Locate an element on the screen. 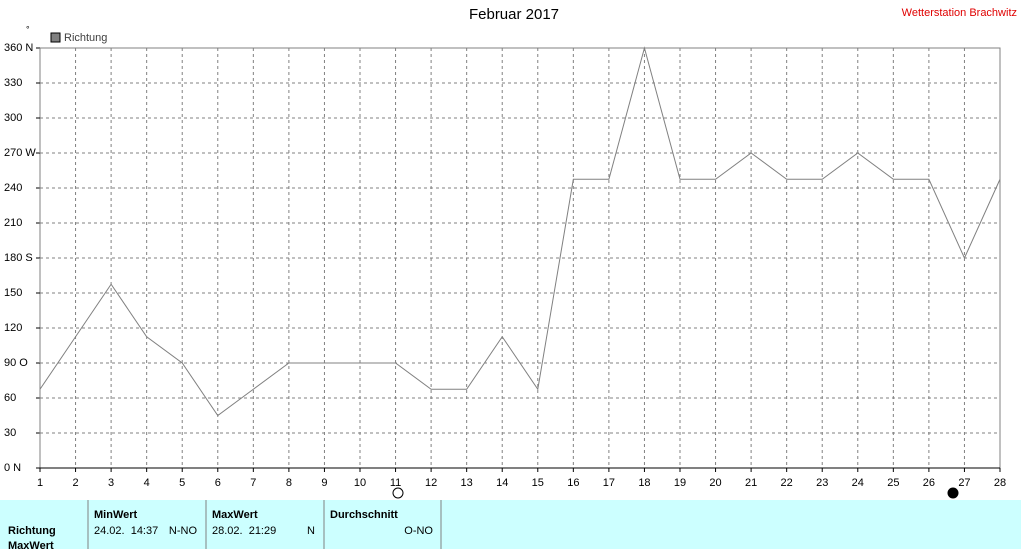  x-tick-label: 14 is located at coordinates (502, 483).